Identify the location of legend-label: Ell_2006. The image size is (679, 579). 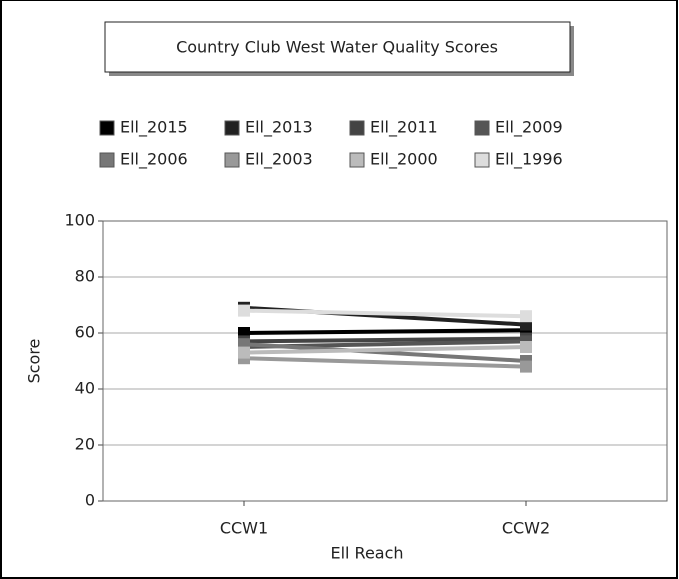
(154, 160).